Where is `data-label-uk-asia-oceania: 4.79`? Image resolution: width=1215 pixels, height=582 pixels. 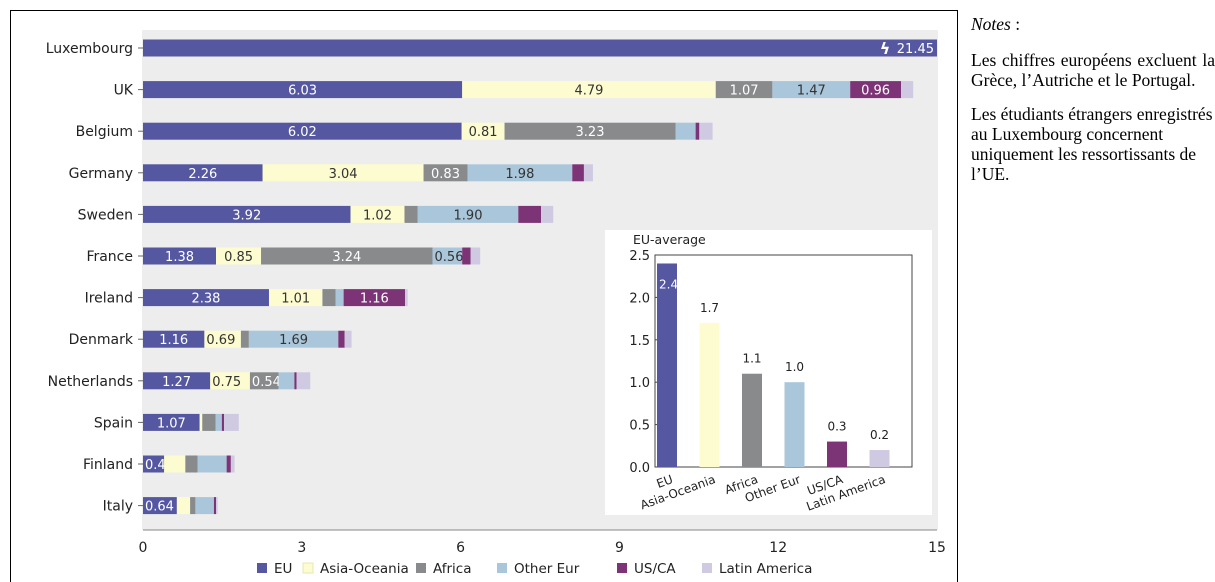 data-label-uk-asia-oceania: 4.79 is located at coordinates (588, 91).